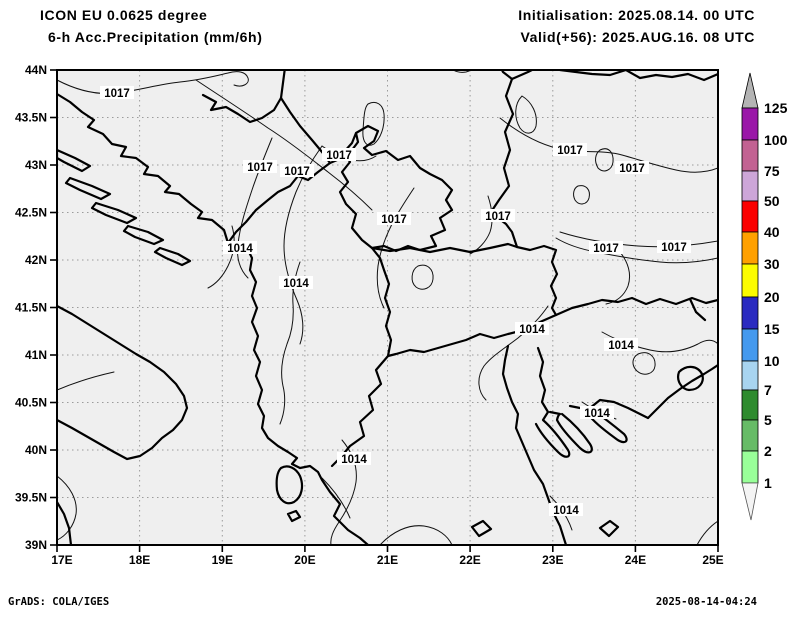 Image resolution: width=800 pixels, height=618 pixels. I want to click on danube-border, so click(609, 76).